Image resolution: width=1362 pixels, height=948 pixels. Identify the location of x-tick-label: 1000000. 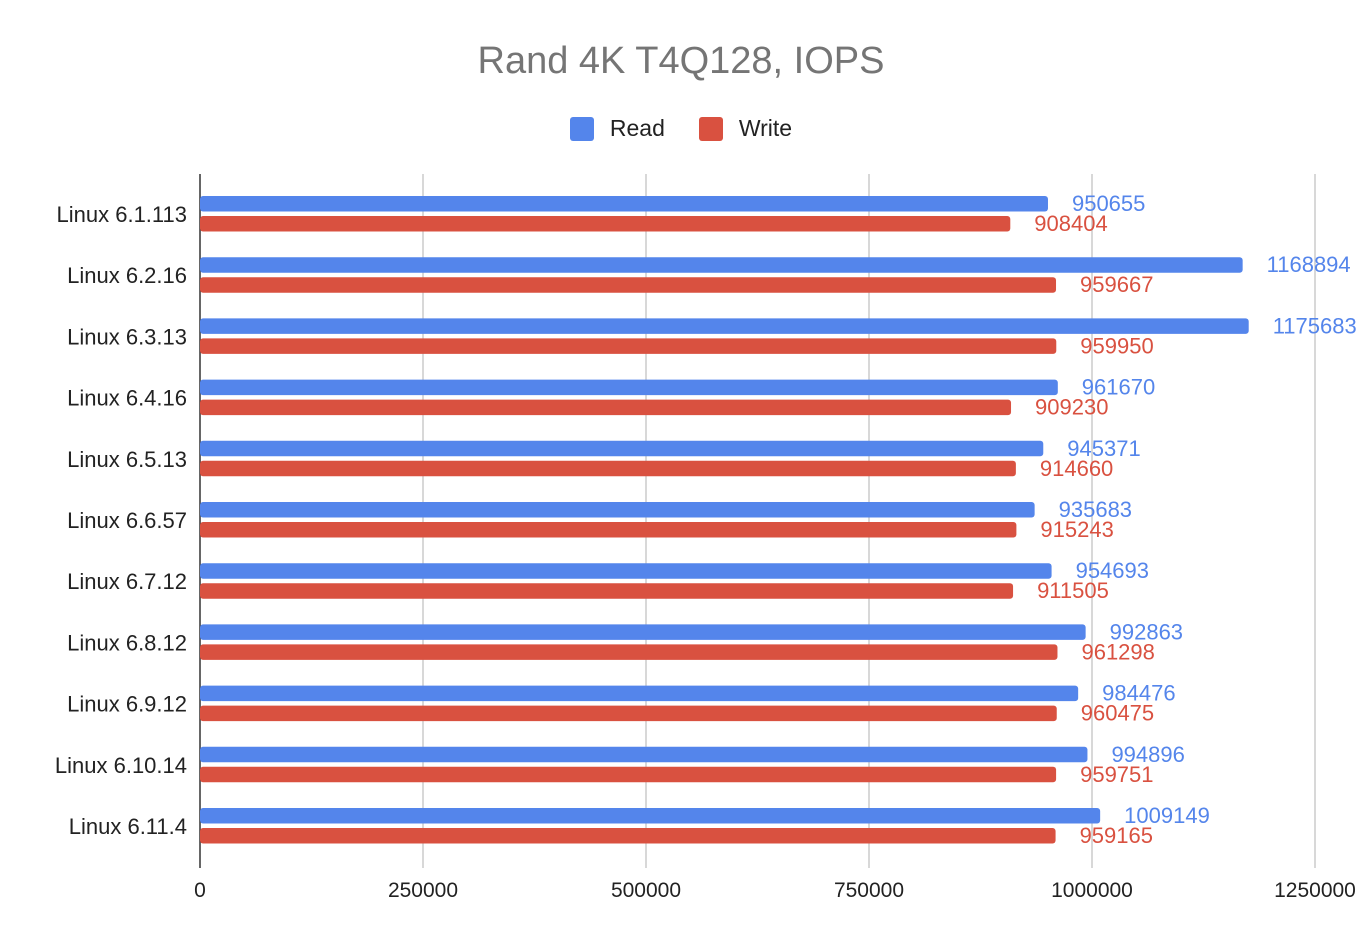
(1092, 890).